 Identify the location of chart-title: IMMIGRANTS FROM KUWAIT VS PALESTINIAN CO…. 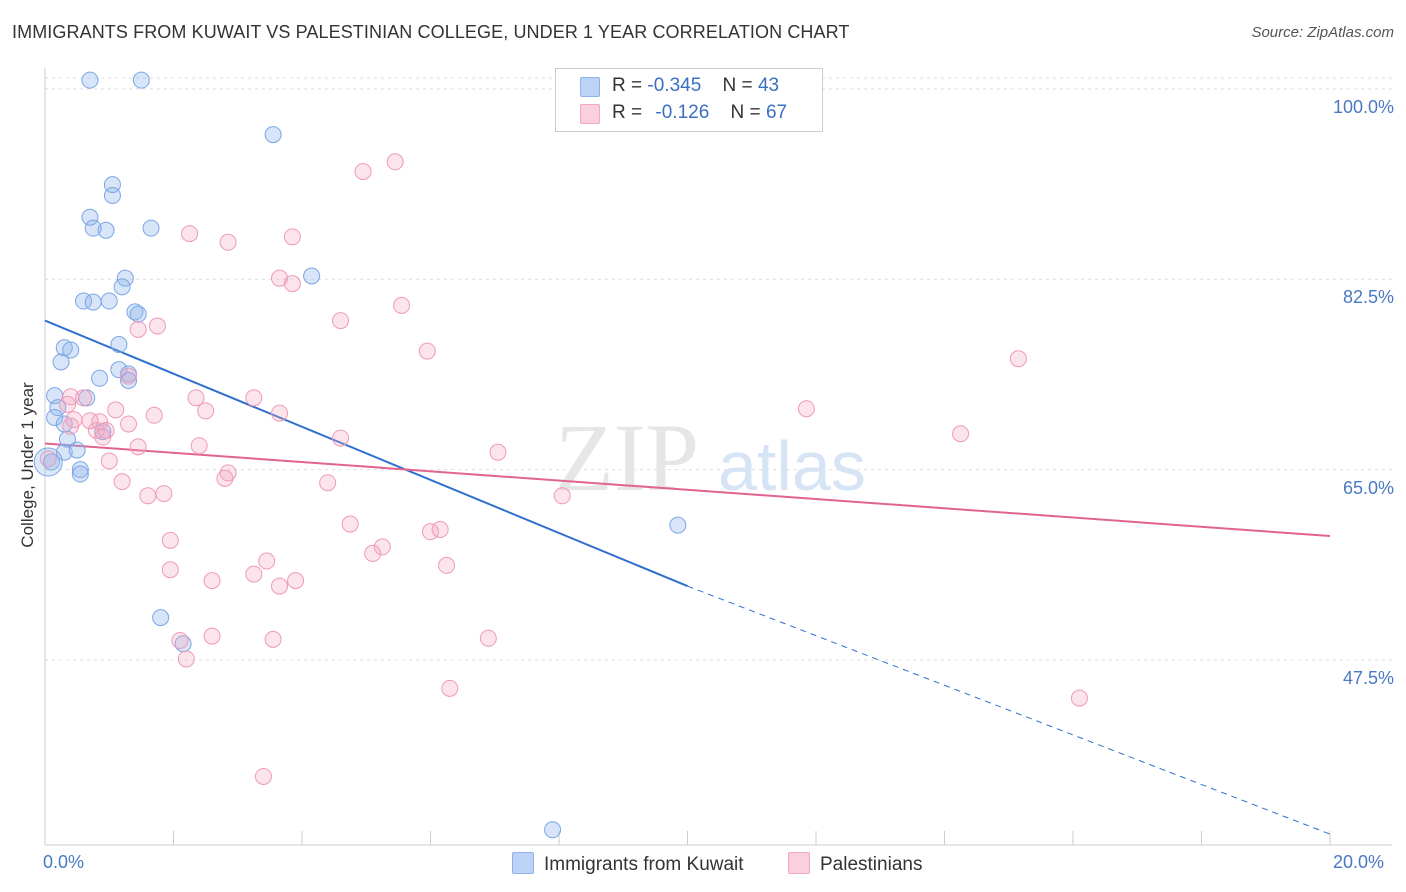
(431, 32).